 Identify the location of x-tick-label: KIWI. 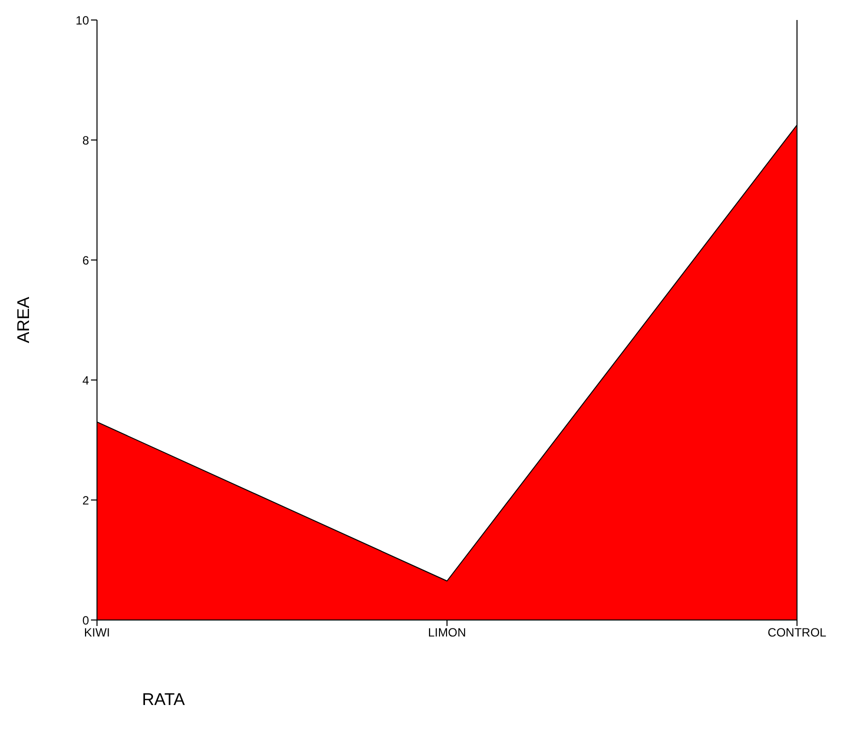
(97, 633).